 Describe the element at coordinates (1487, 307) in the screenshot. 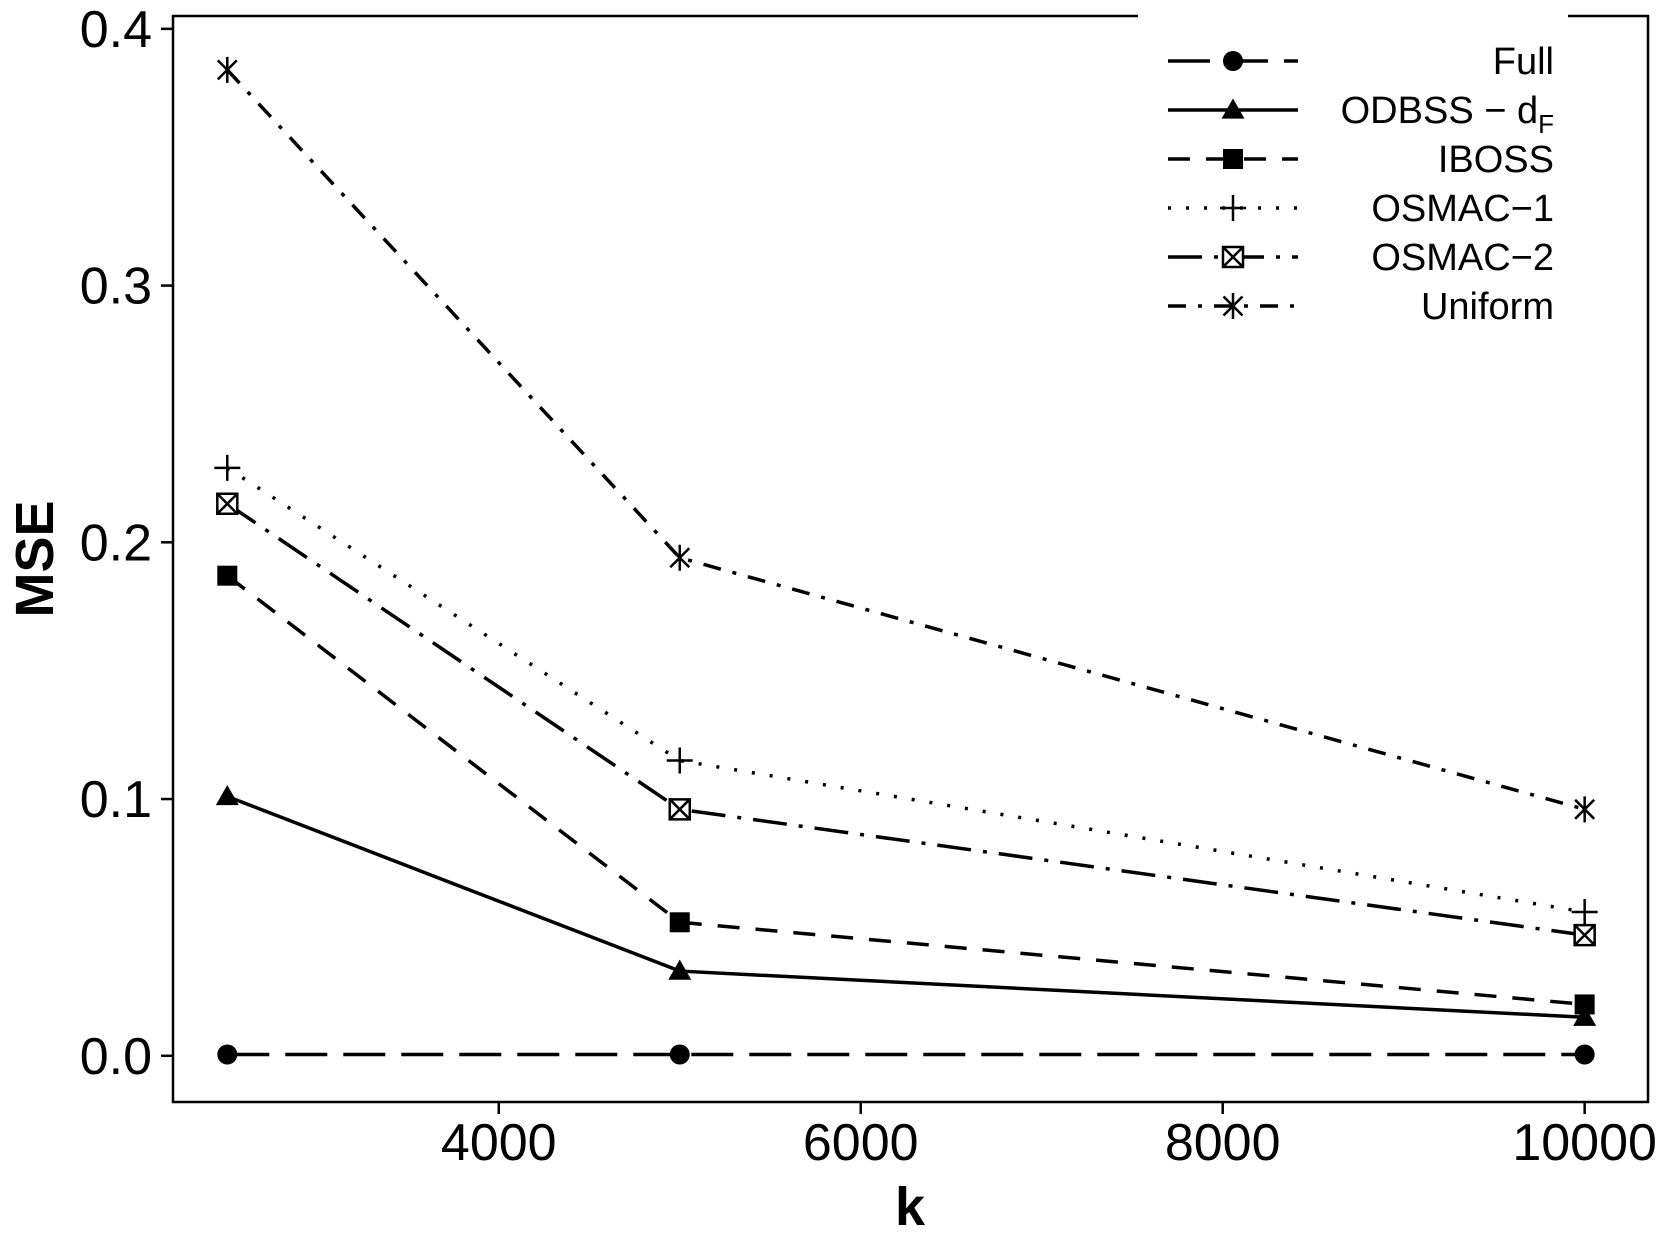

I see `legend-label: Uniform` at that location.